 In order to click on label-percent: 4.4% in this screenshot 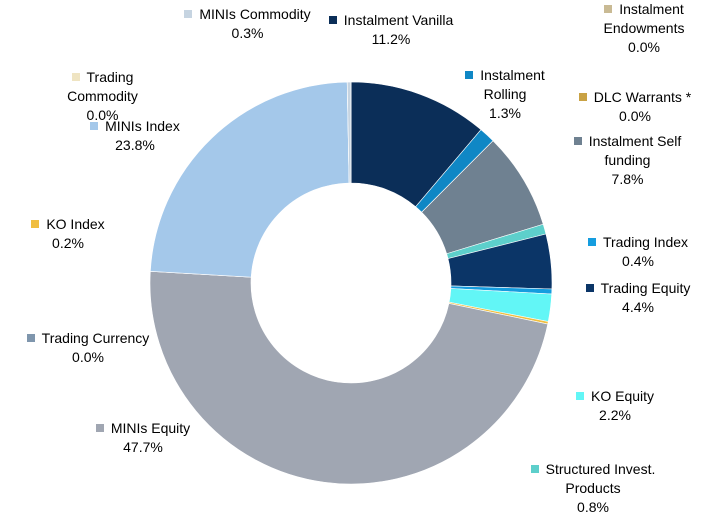, I will do `click(638, 307)`.